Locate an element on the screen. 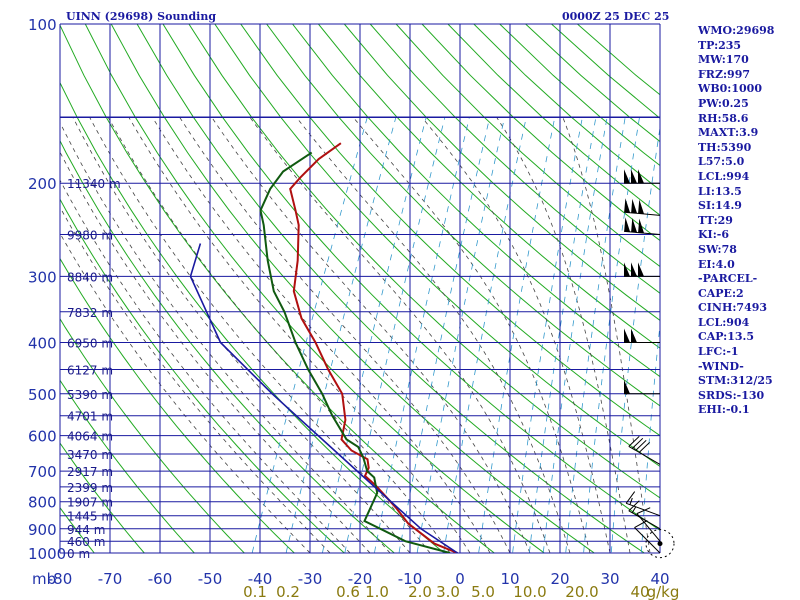 This screenshot has width=800, height=600. index-item: FRZ:997 is located at coordinates (724, 74).